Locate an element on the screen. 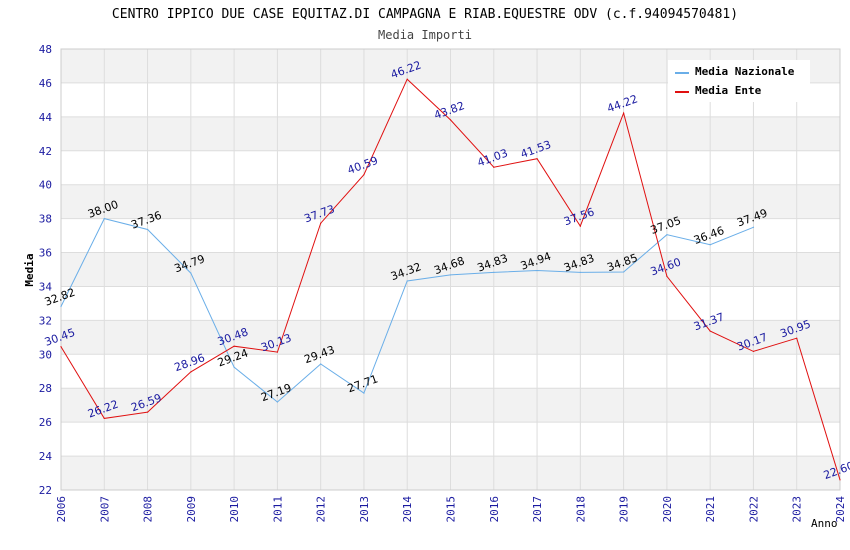 Image resolution: width=850 pixels, height=550 pixels. x-tick-label: 2022 is located at coordinates (753, 509).